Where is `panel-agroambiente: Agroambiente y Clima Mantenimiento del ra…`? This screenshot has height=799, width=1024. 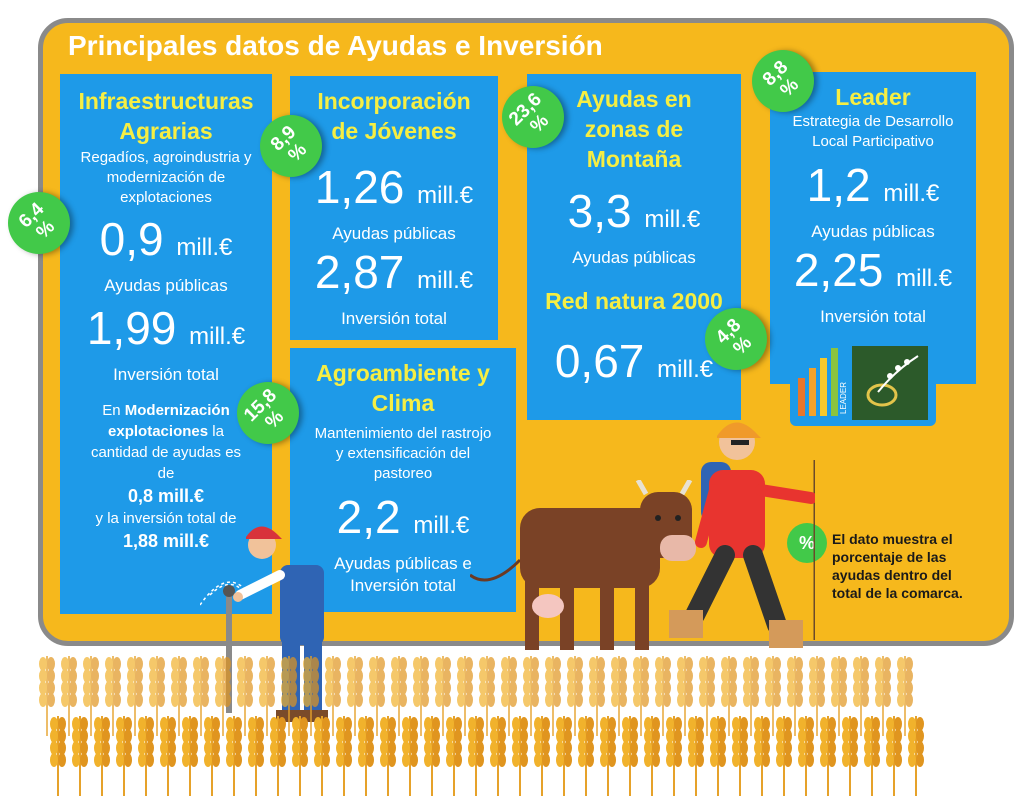 panel-agroambiente: Agroambiente y Clima Mantenimiento del ra… is located at coordinates (403, 480).